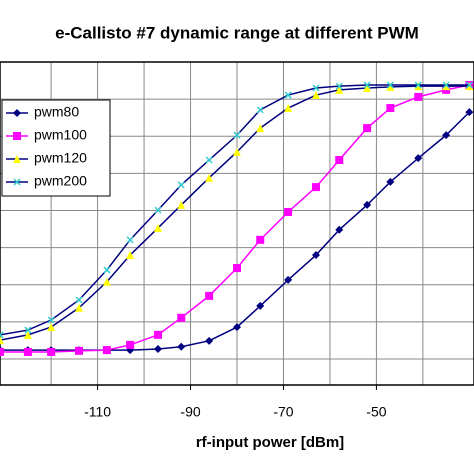 Image resolution: width=474 pixels, height=474 pixels. Describe the element at coordinates (60, 181) in the screenshot. I see `legend-label: pwm200` at that location.